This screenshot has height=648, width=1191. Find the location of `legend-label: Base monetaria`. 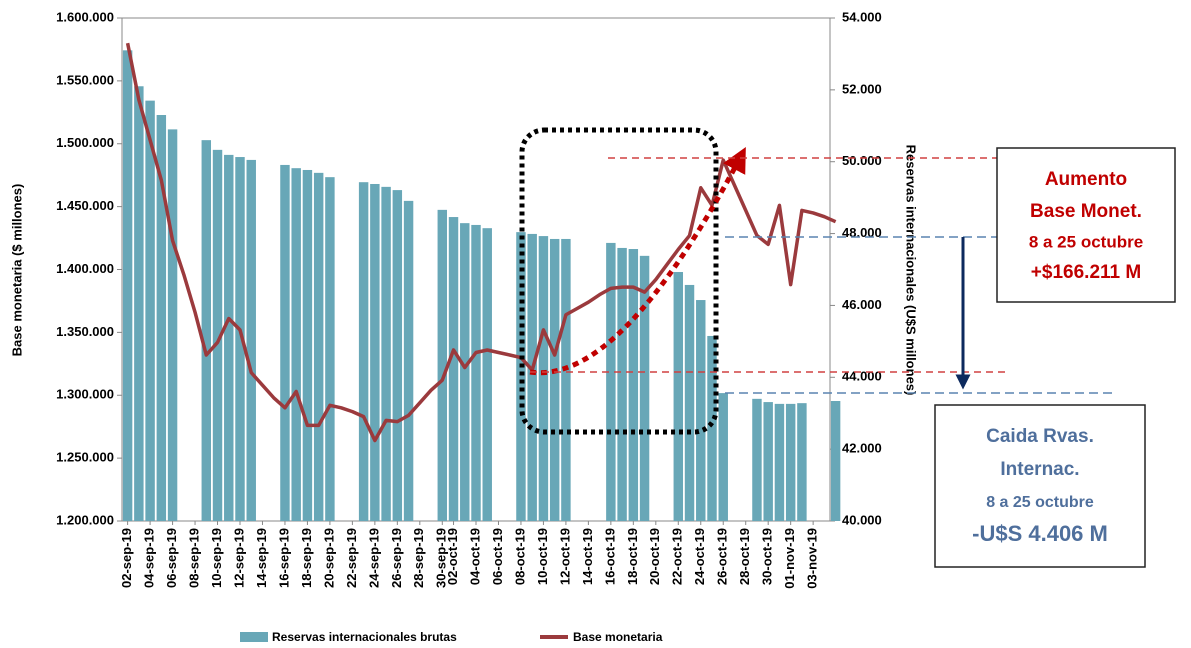

legend-label: Base monetaria is located at coordinates (618, 637).